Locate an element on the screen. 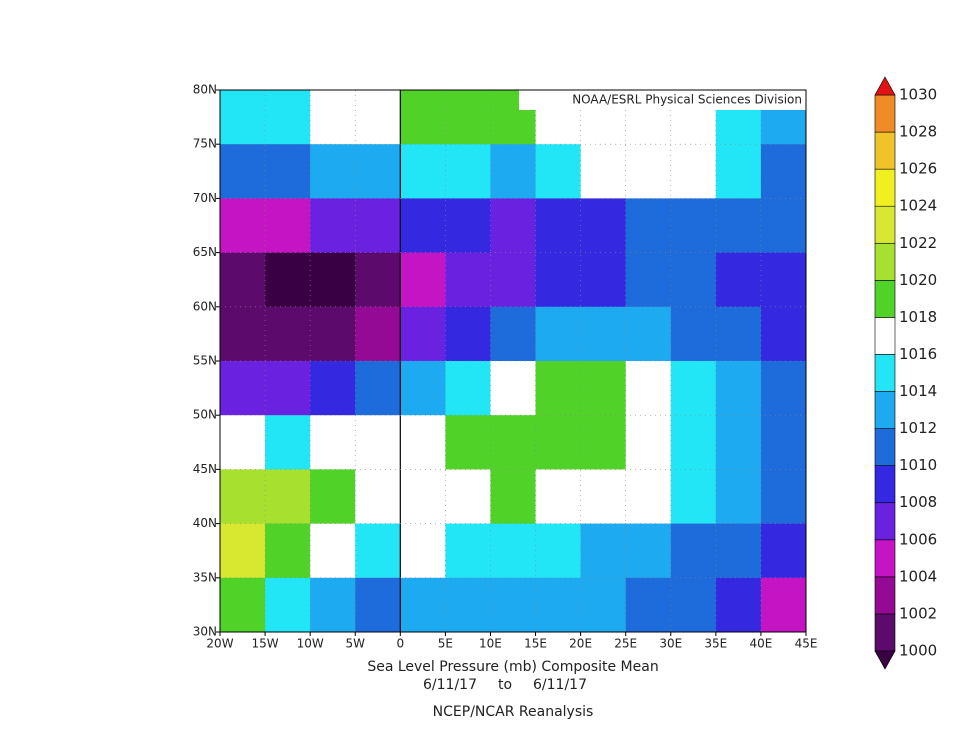 The width and height of the screenshot is (960, 743). x-tick-label: 5E is located at coordinates (445, 644).